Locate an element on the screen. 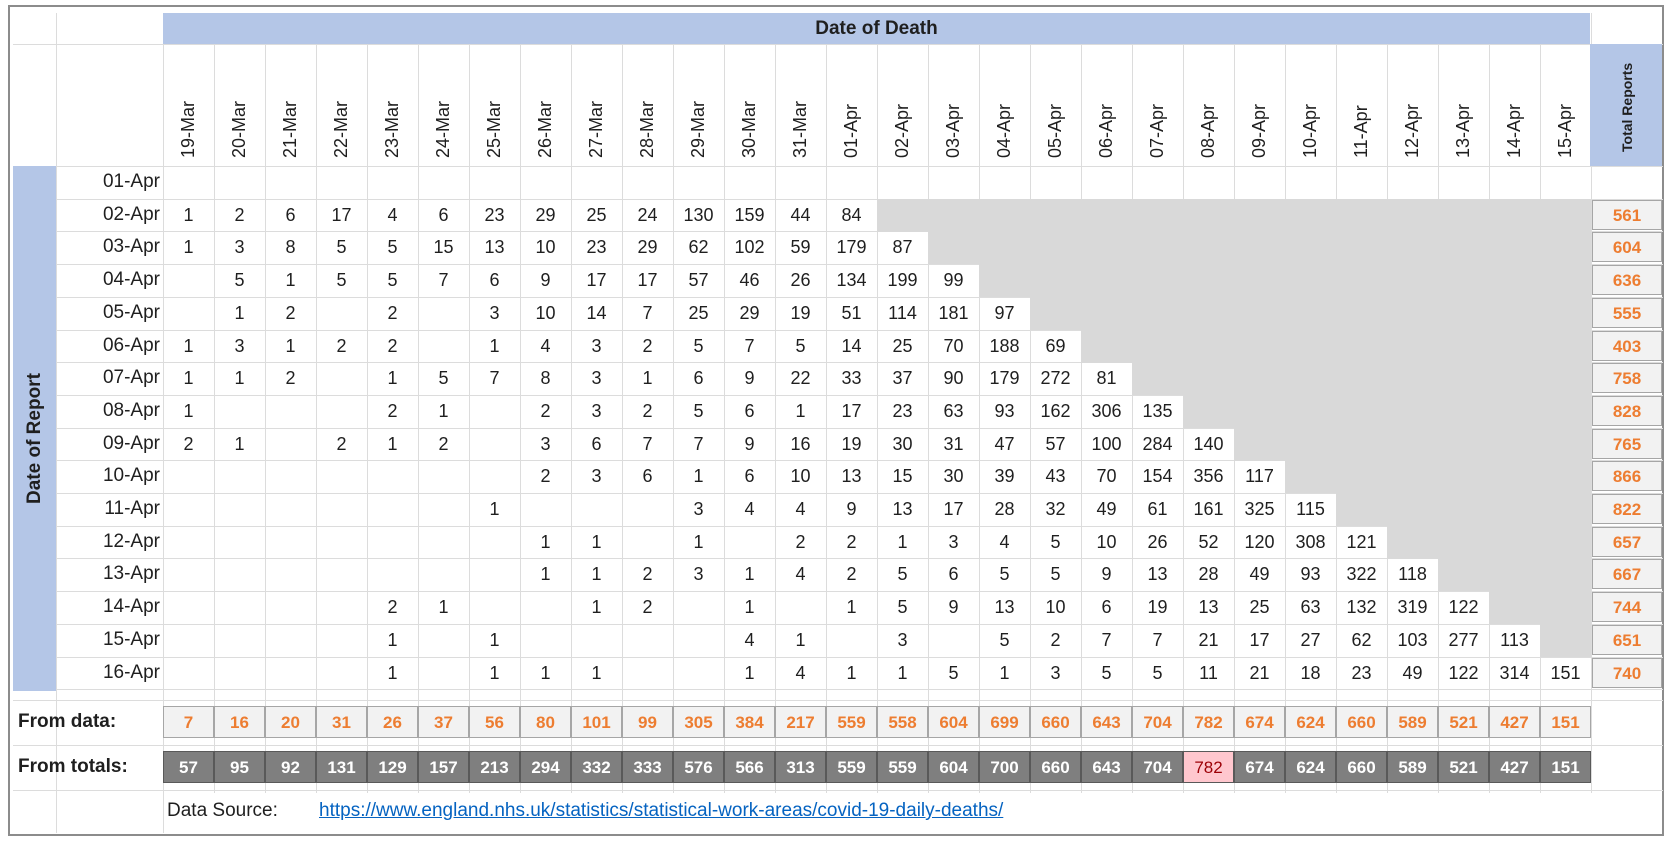 This screenshot has width=1676, height=843. table-cell: 17 is located at coordinates (647, 280).